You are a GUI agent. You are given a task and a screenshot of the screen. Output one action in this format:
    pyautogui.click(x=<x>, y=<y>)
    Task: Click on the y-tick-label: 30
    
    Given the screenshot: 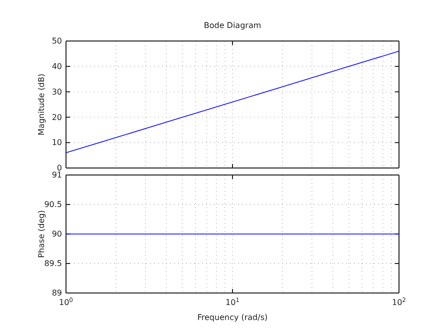 What is the action you would take?
    pyautogui.click(x=57, y=91)
    